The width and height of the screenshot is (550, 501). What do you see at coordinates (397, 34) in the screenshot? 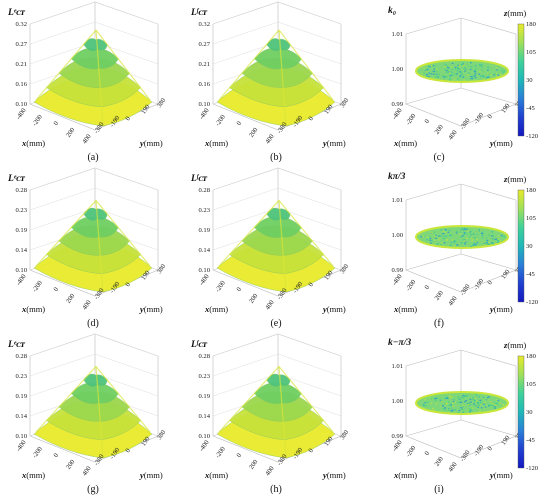
I see `z-tick-label: 1.01` at bounding box center [397, 34].